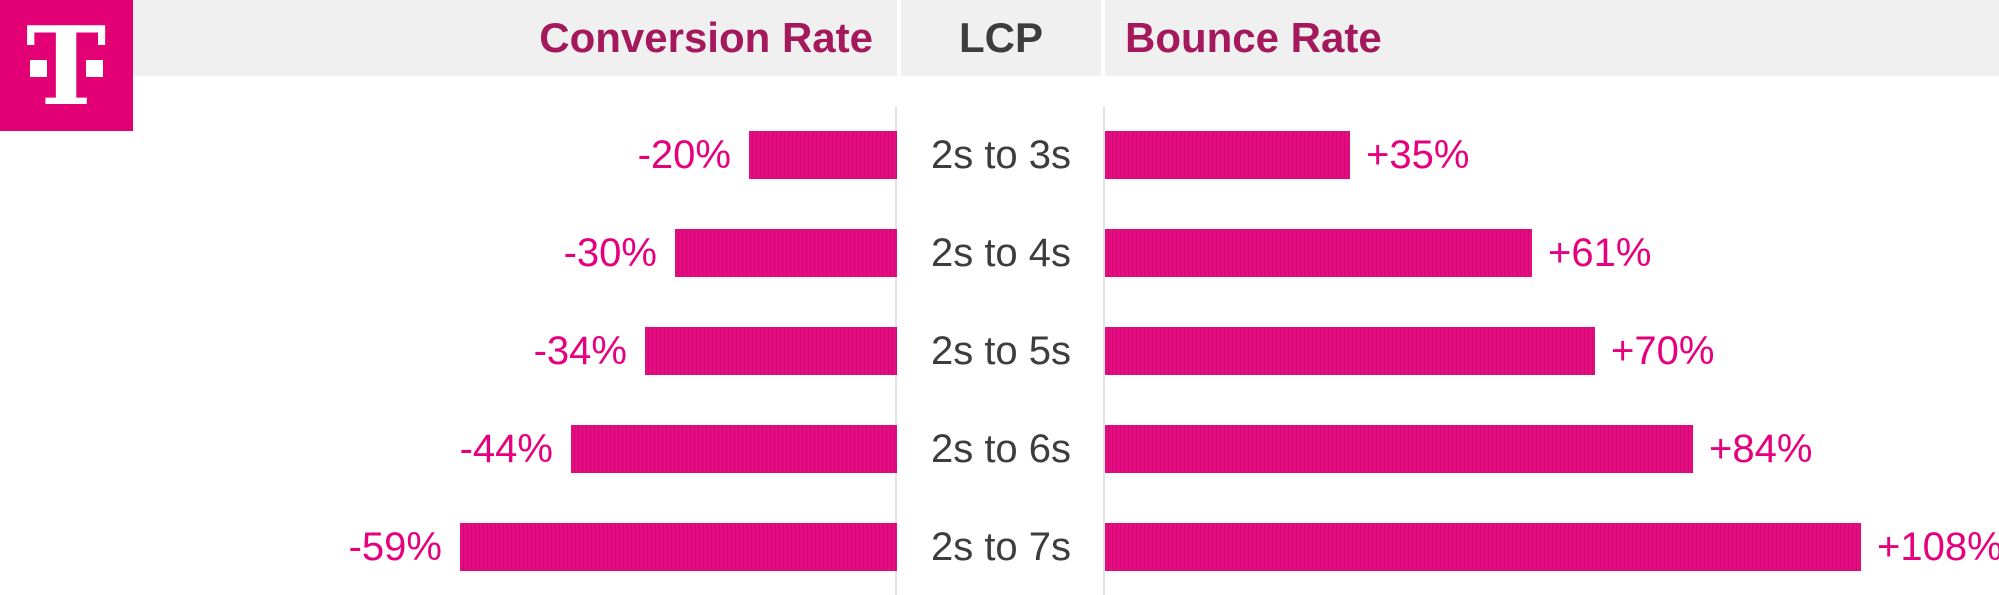  Describe the element at coordinates (684, 154) in the screenshot. I see `conversion-value-label: -20%` at that location.